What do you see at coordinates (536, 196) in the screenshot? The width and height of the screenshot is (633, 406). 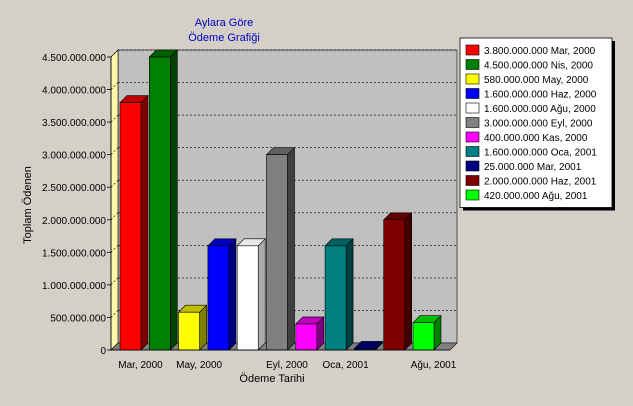 I see `legend-entry: 420.000.000 Ağu, 2001` at bounding box center [536, 196].